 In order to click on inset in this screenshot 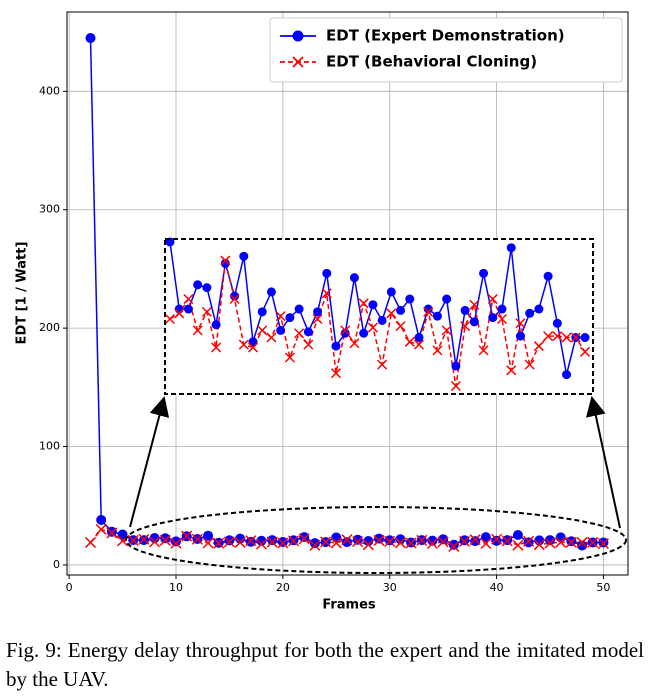, I will do `click(379, 316)`.